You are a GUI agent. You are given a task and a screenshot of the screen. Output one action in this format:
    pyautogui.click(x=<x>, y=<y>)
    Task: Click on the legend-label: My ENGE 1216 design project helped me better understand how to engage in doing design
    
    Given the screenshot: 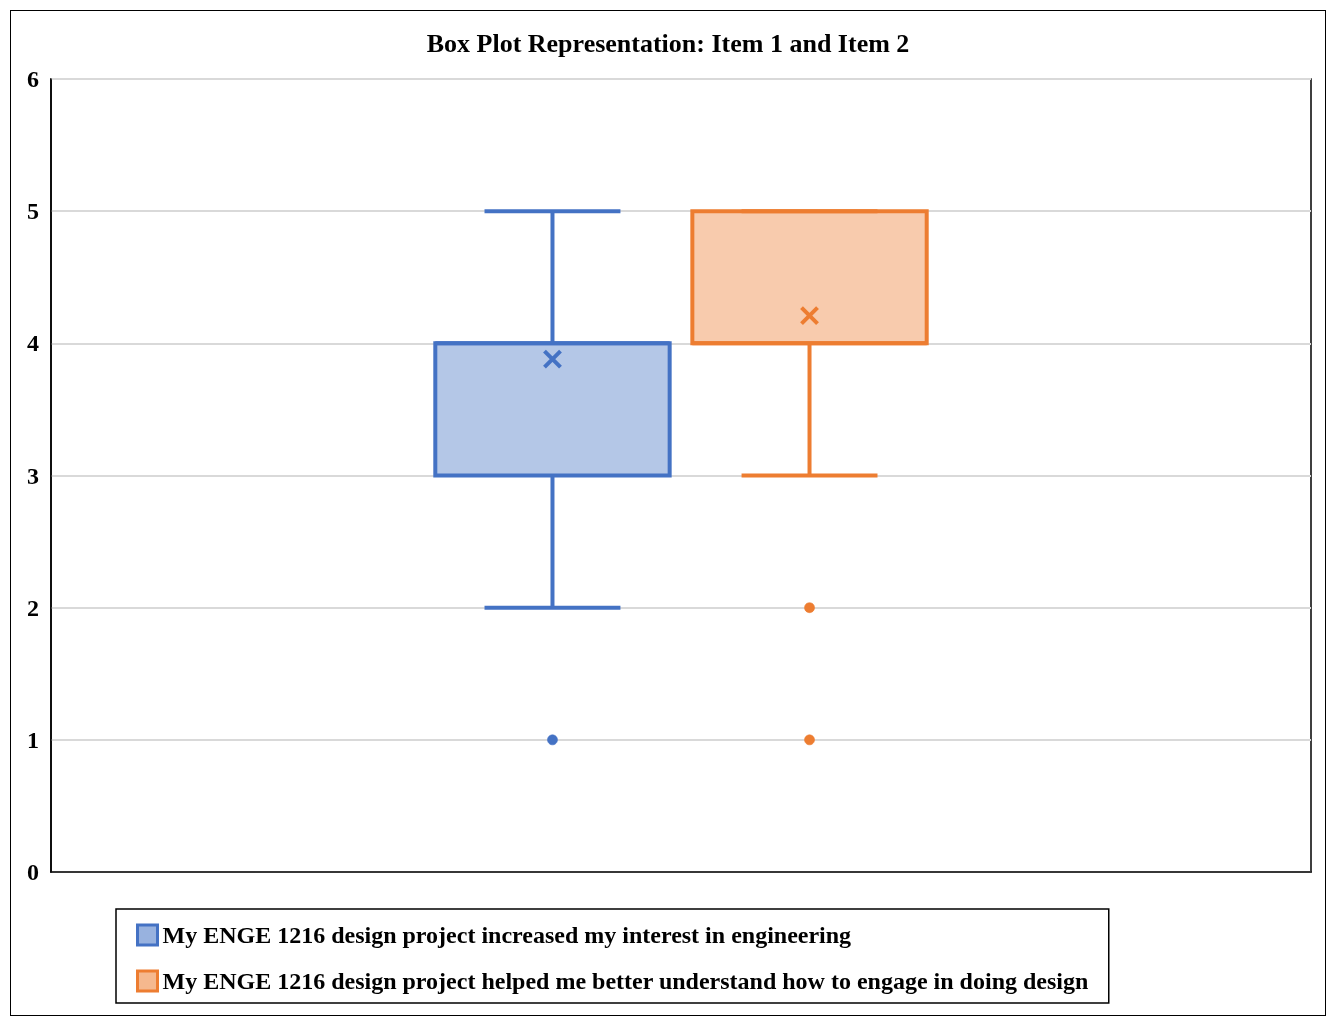 What is the action you would take?
    pyautogui.click(x=625, y=981)
    